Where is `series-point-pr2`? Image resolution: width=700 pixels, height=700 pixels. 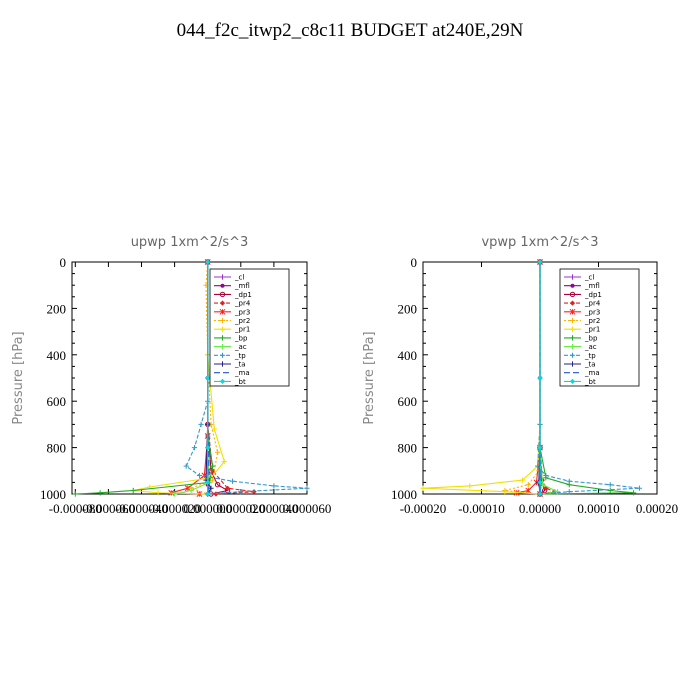 series-point-pr2 is located at coordinates (528, 485).